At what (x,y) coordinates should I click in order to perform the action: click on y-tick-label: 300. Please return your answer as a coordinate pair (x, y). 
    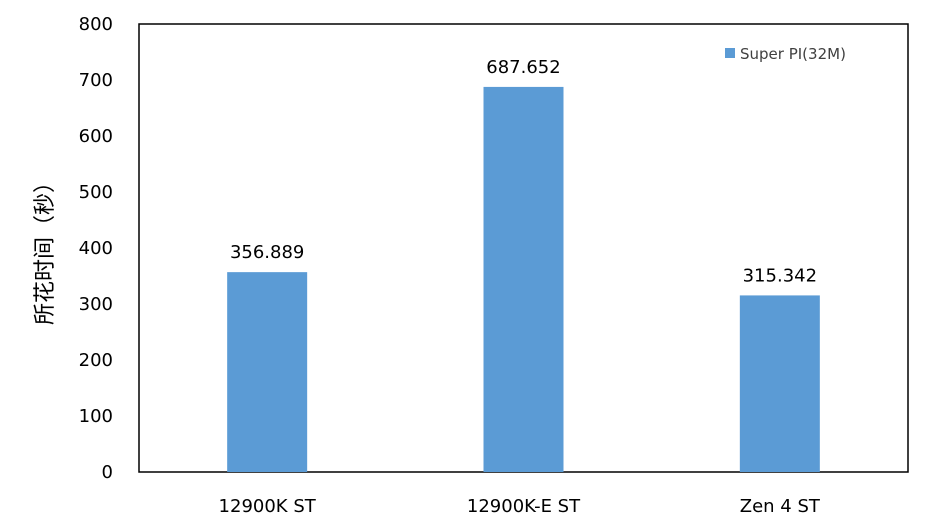
    Looking at the image, I should click on (96, 304).